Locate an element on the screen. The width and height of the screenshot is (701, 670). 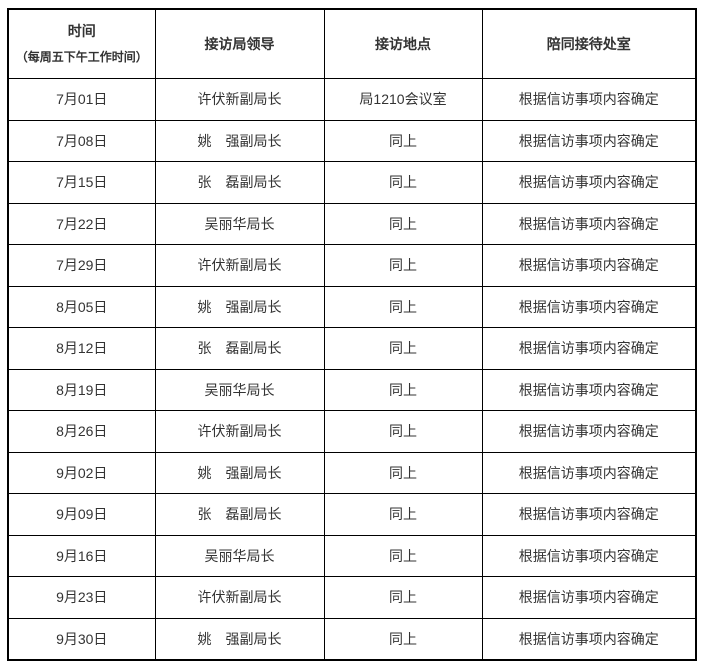
table-row: 9月09日张 磊副局长 同上 根据信访事项内容确定 is located at coordinates (352, 514).